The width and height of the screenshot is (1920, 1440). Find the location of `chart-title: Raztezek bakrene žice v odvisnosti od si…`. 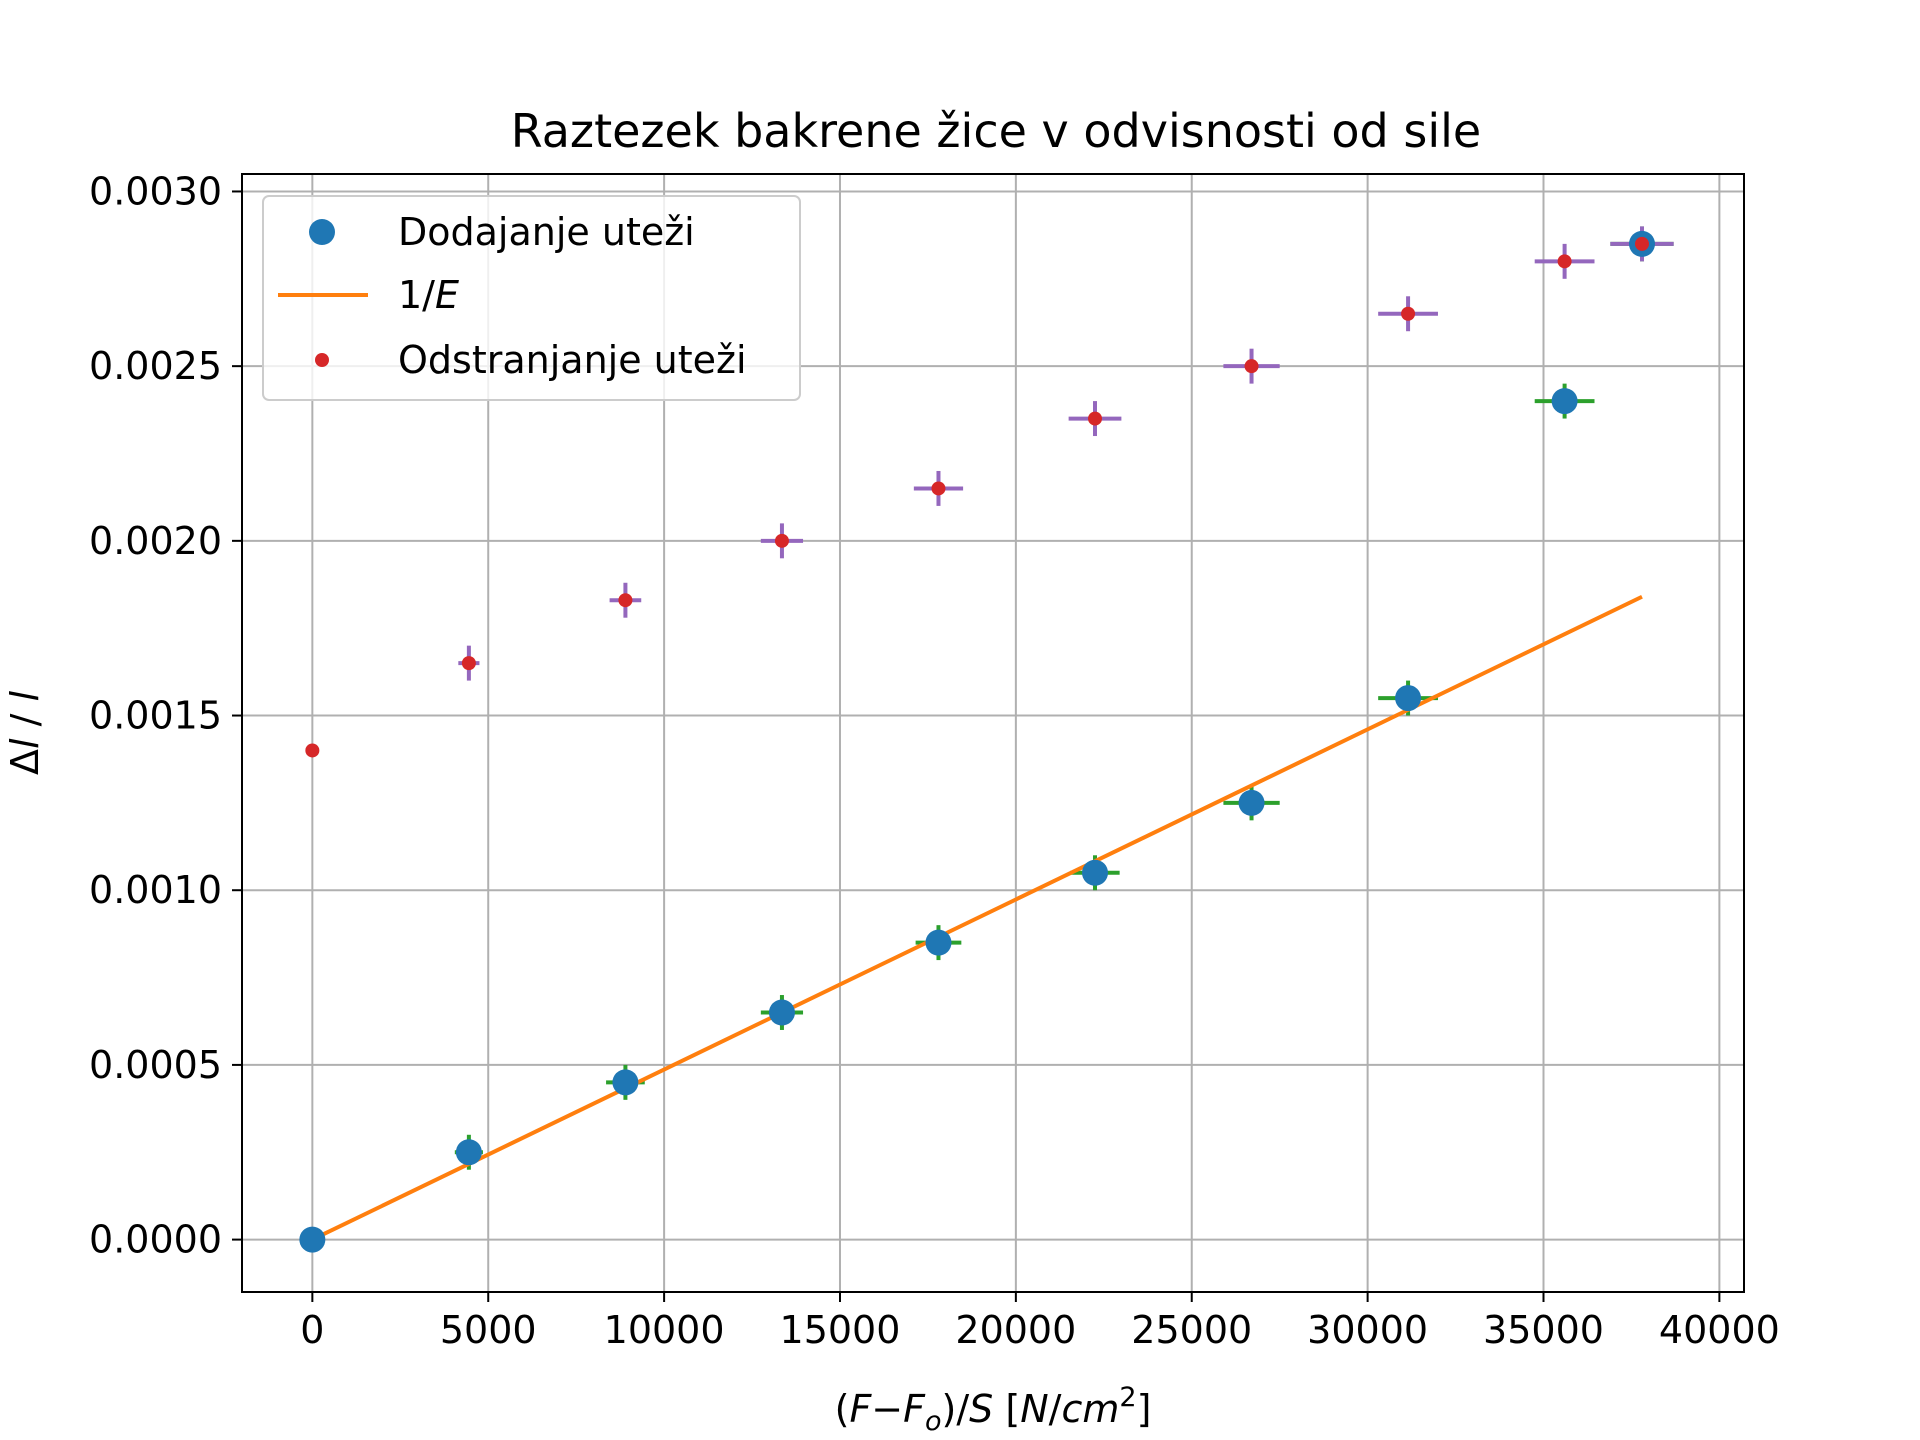

chart-title: Raztezek bakrene žice v odvisnosti od si… is located at coordinates (996, 131).